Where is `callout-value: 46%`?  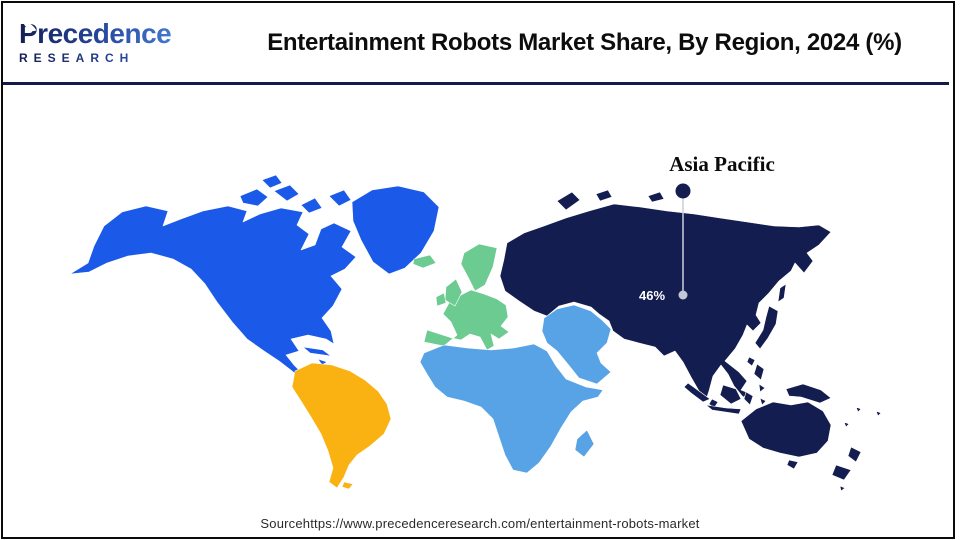 callout-value: 46% is located at coordinates (652, 295).